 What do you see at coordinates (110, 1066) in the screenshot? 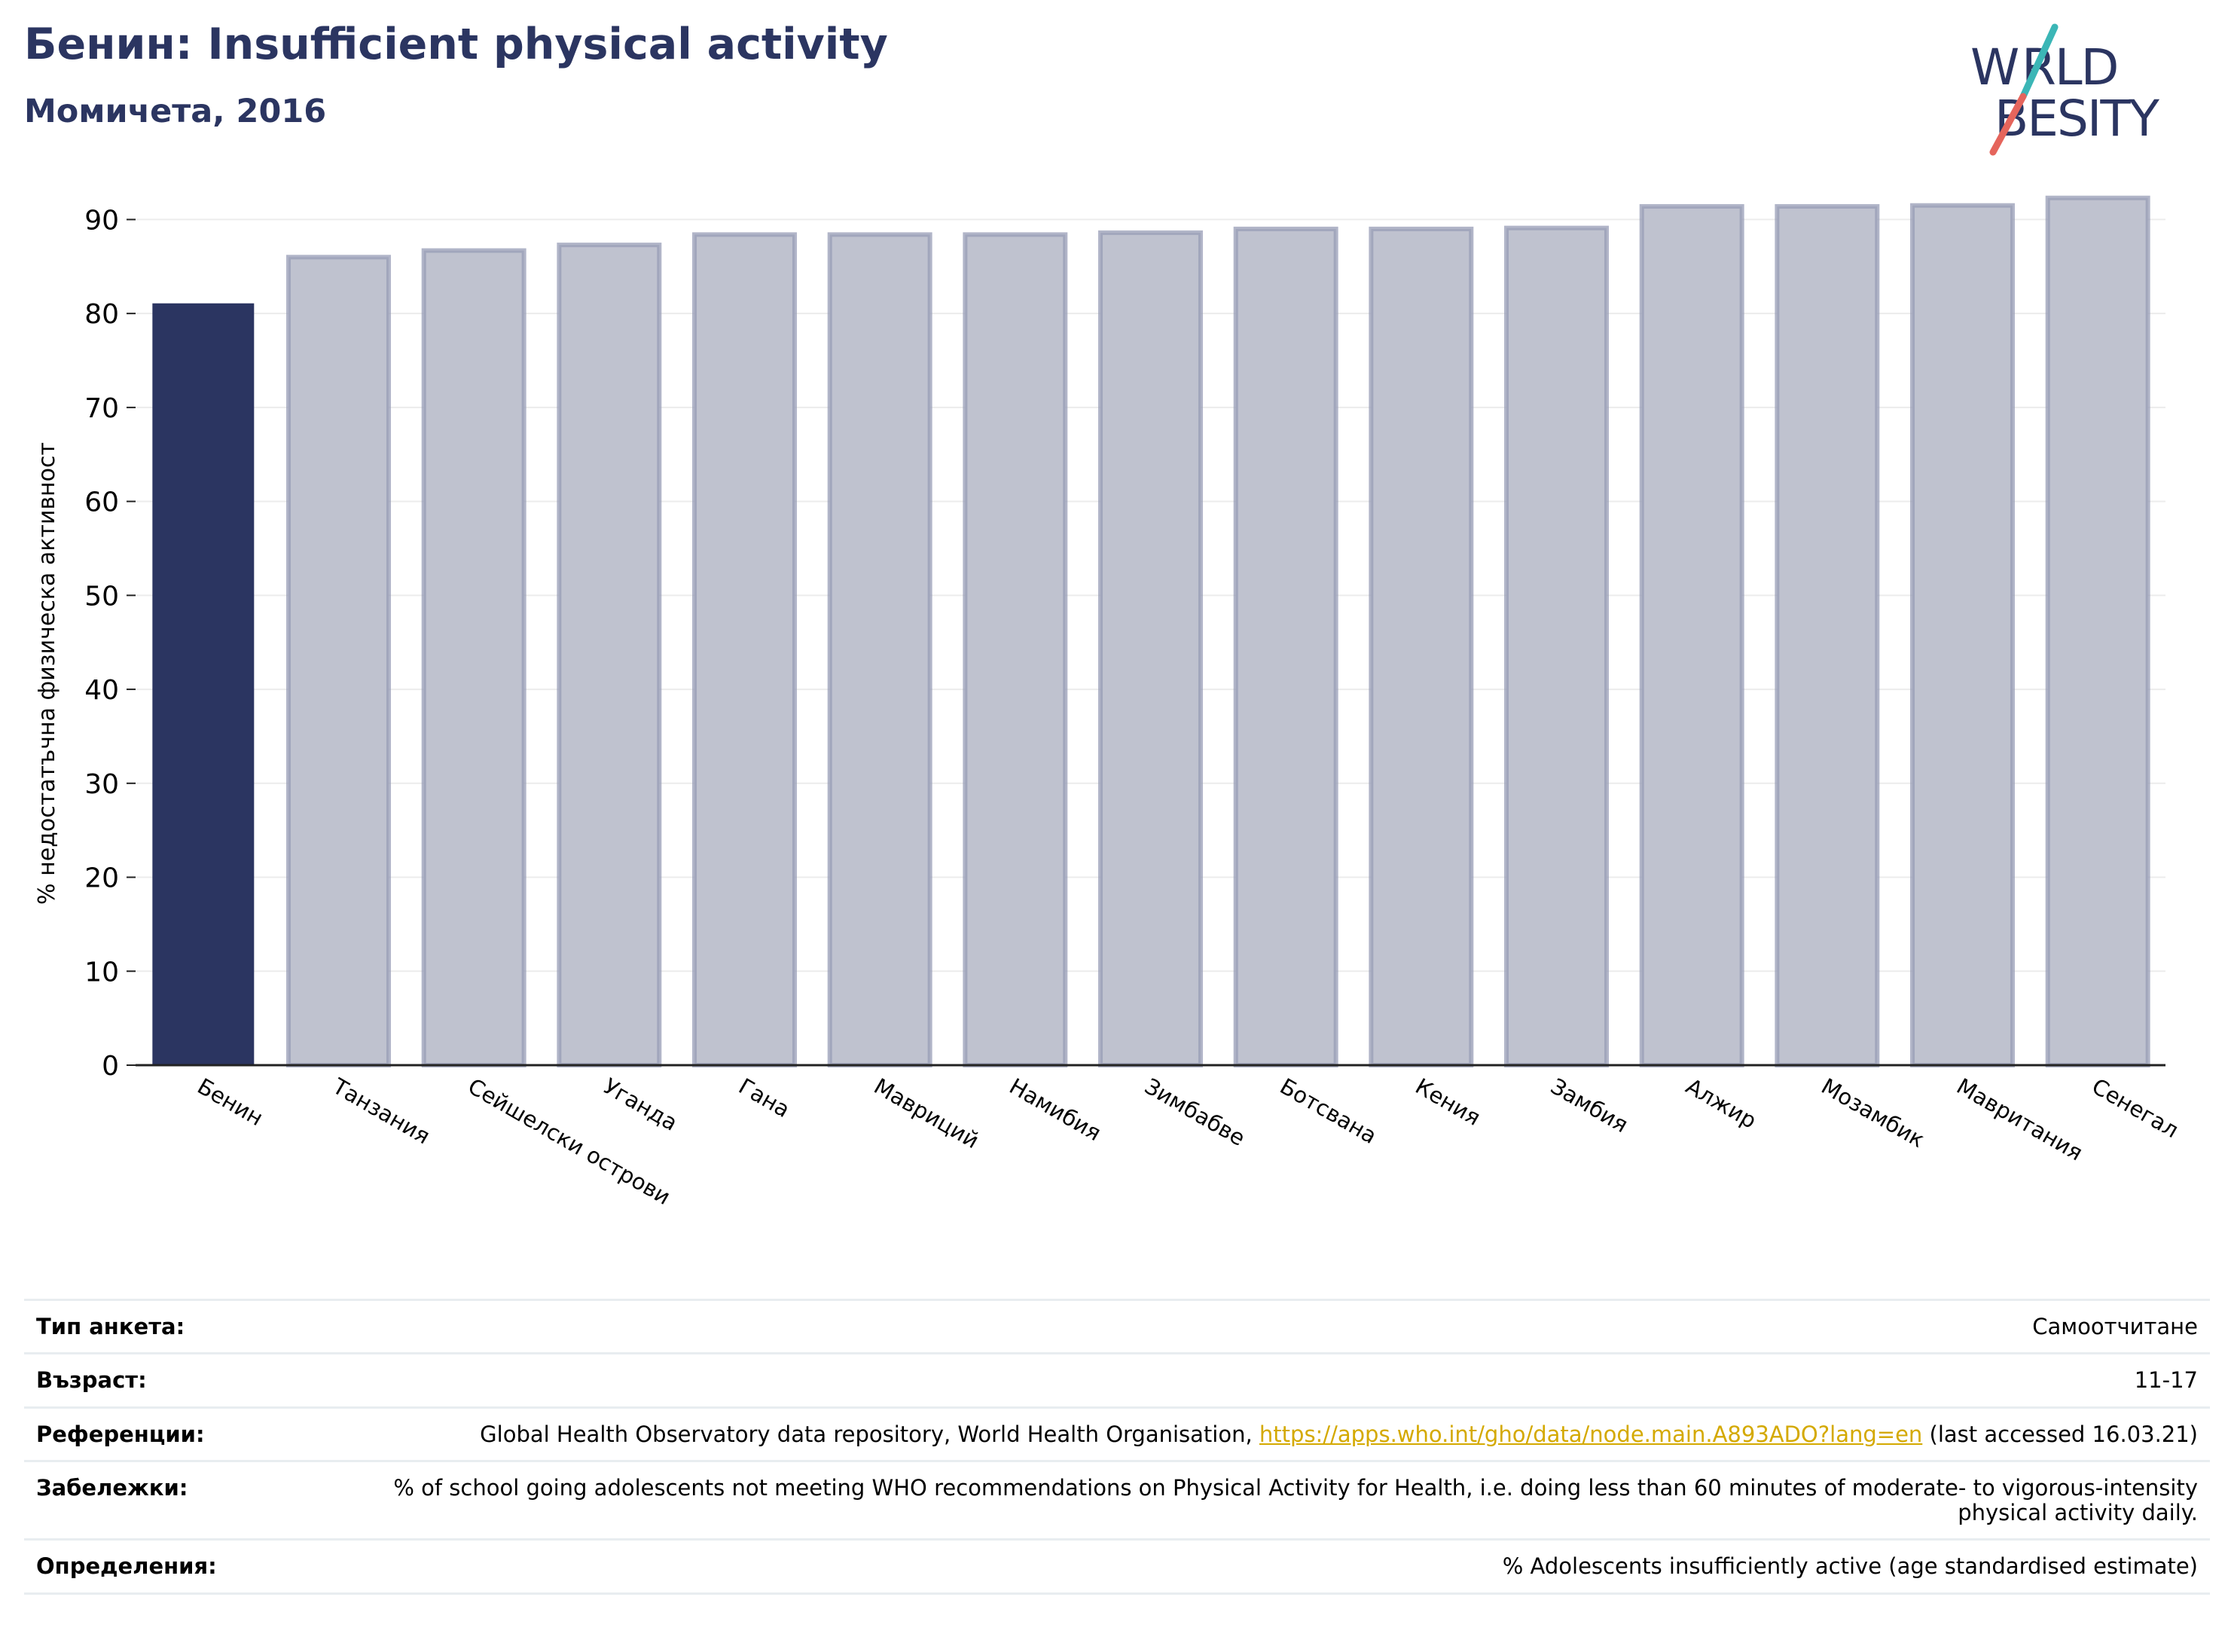
I see `y-tick-label: 0` at bounding box center [110, 1066].